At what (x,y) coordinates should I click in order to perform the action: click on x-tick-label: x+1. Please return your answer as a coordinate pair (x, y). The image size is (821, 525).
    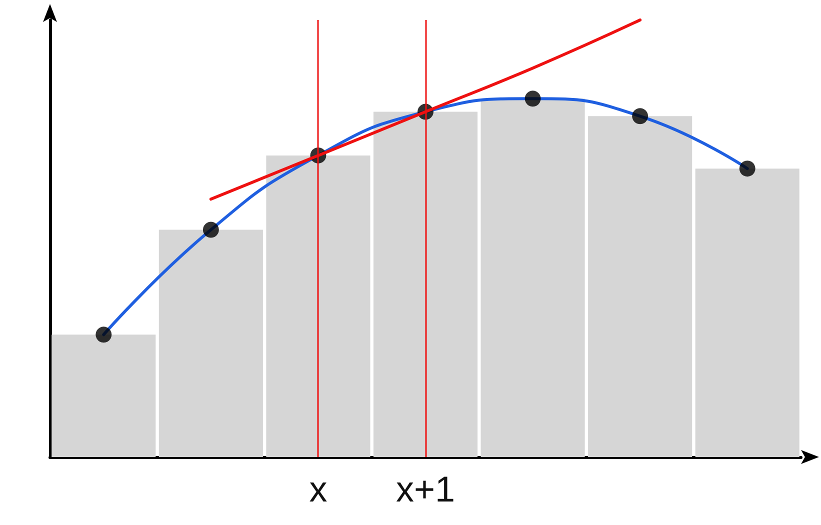
    Looking at the image, I should click on (426, 489).